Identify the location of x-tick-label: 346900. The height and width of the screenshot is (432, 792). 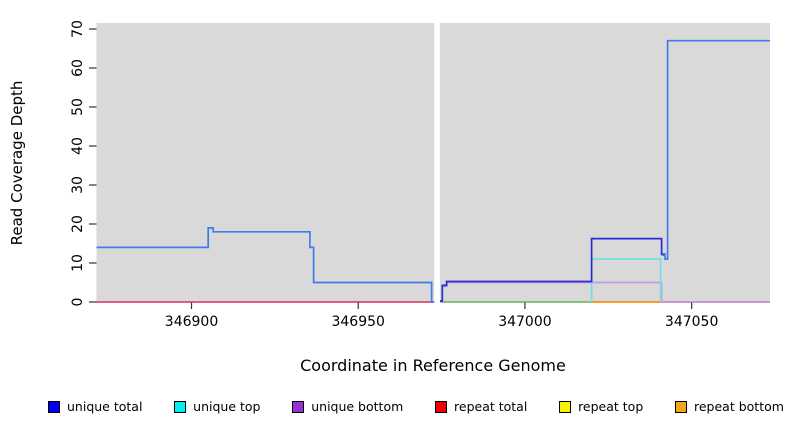
(191, 322).